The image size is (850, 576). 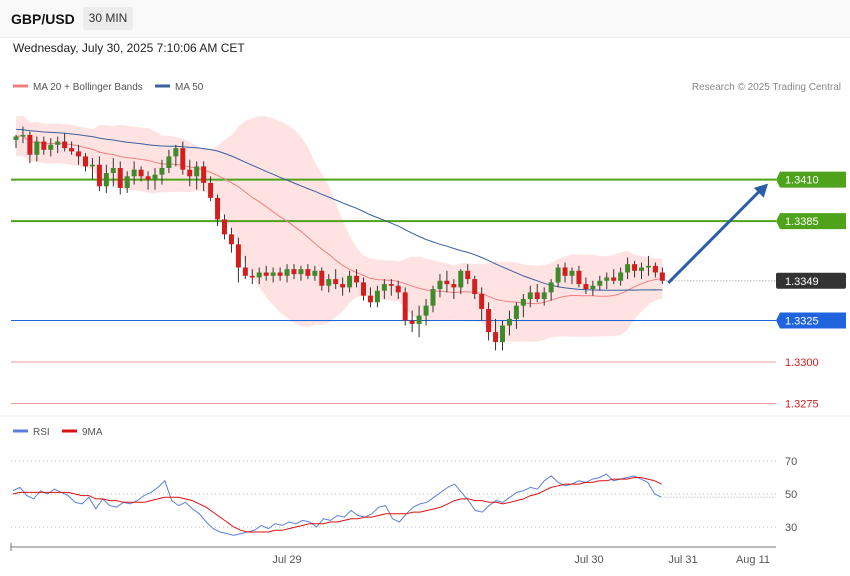 What do you see at coordinates (43, 19) in the screenshot?
I see `symbol-title: GBP/USD` at bounding box center [43, 19].